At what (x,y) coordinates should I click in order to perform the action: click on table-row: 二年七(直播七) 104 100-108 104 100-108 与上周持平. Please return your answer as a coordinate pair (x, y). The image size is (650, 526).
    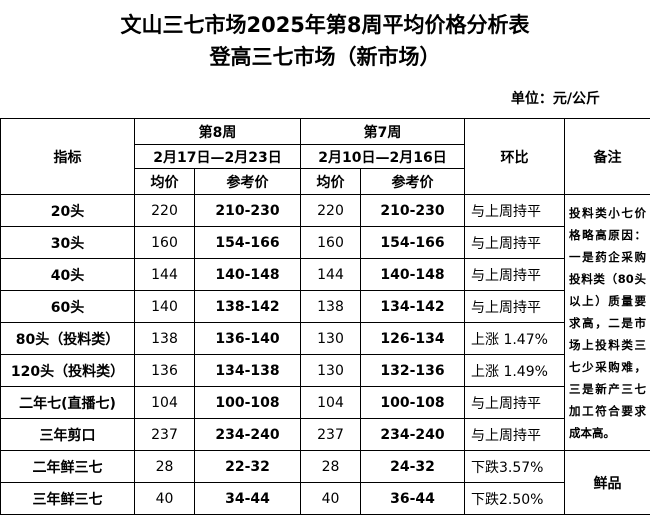
    Looking at the image, I should click on (325, 402).